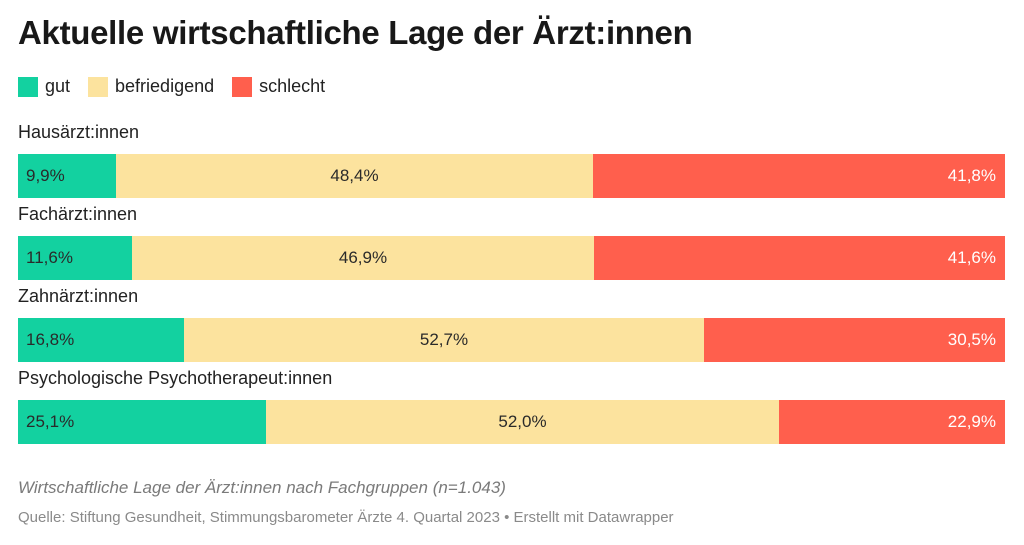 The image size is (1024, 545). Describe the element at coordinates (79, 132) in the screenshot. I see `category-label: Hausärzt:innen` at that location.